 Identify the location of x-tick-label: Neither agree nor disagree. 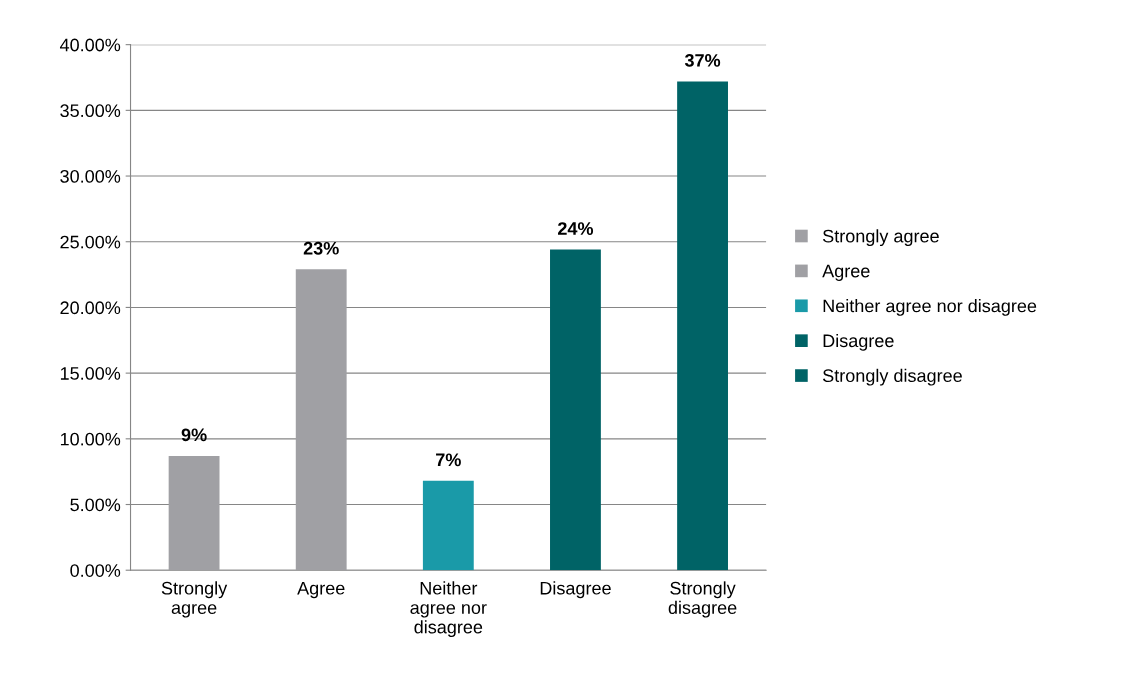
(448, 609).